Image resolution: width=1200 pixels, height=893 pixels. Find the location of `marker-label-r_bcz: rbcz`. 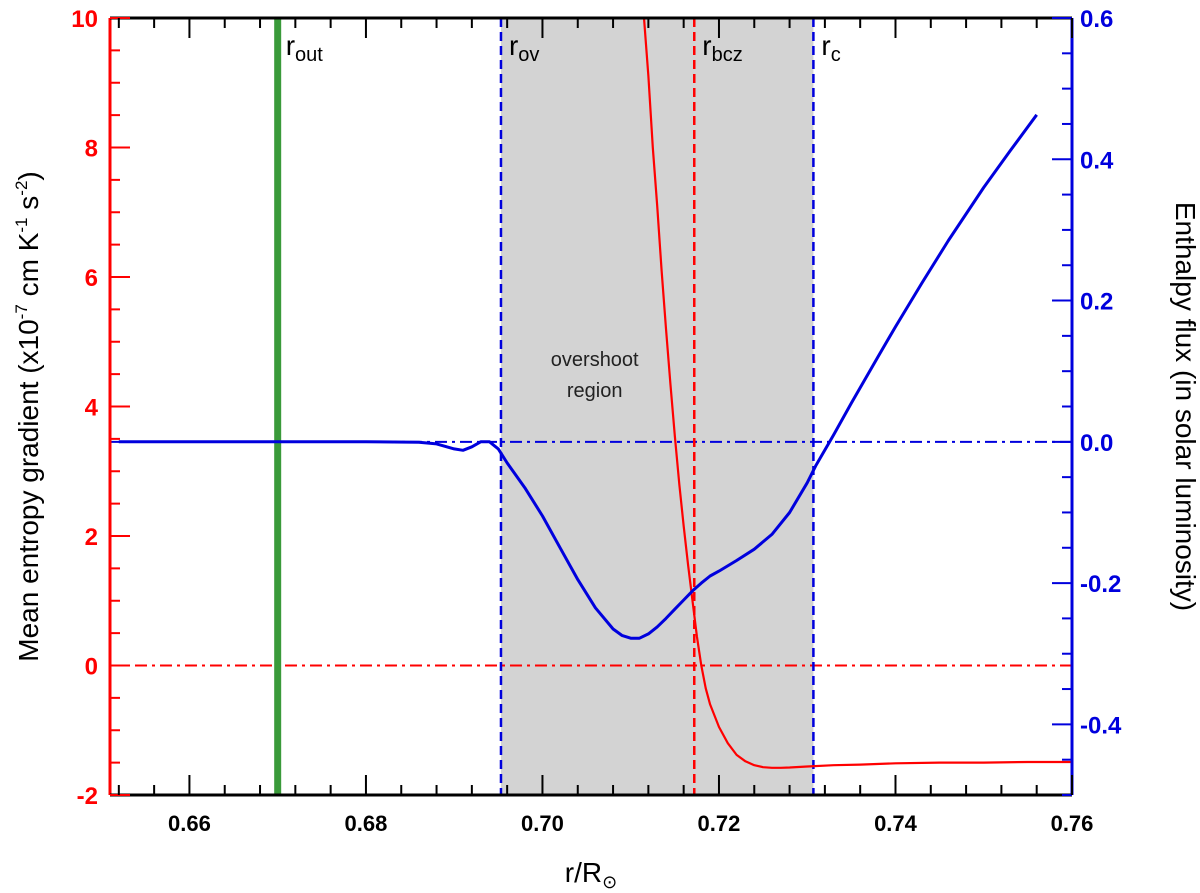

marker-label-r_bcz: rbcz is located at coordinates (722, 48).